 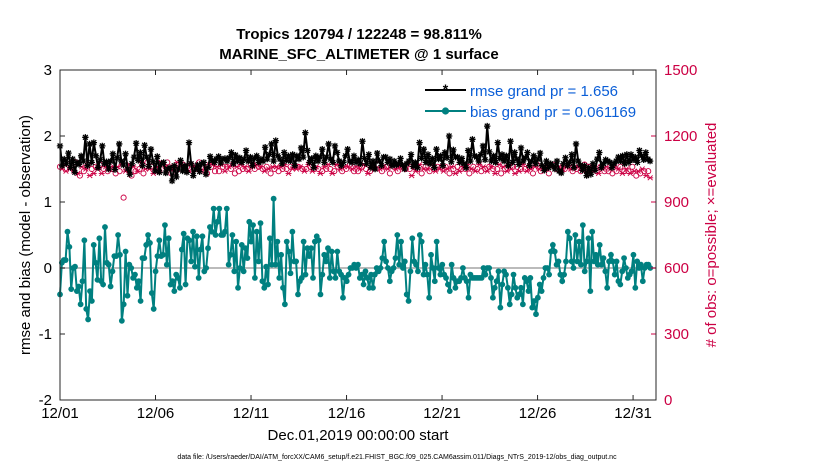 What do you see at coordinates (553, 112) in the screenshot?
I see `legend-bias-label: bias grand pr = 0.061169` at bounding box center [553, 112].